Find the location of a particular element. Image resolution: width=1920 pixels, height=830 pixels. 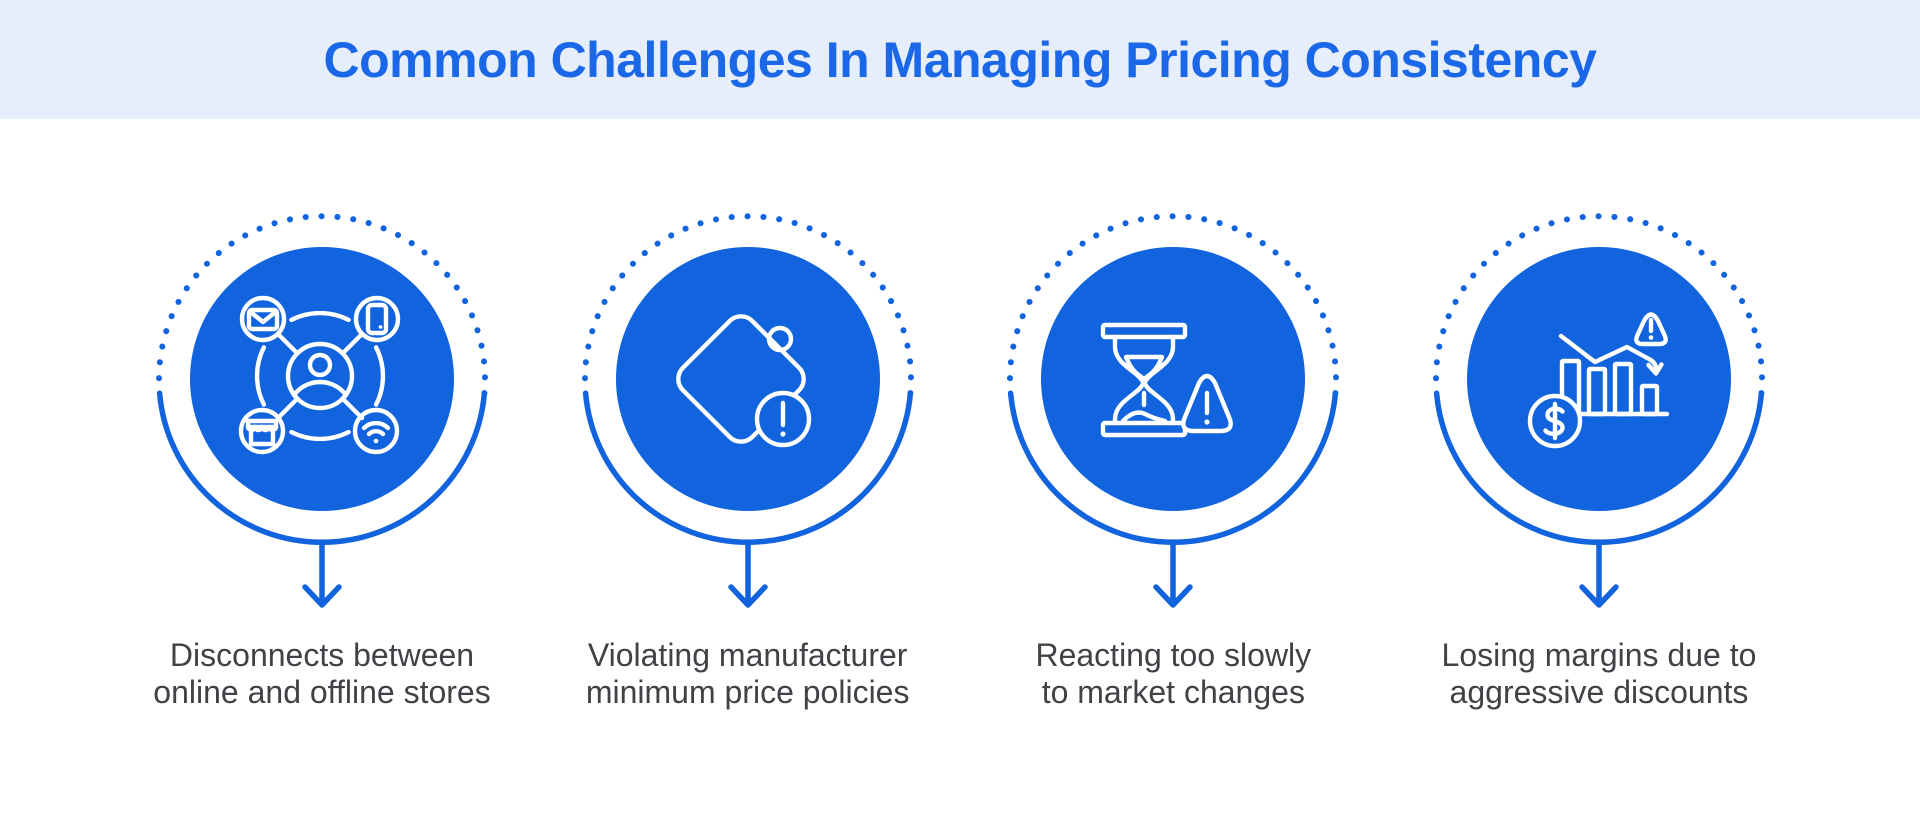

price-tag-alert-icon is located at coordinates (743, 381).